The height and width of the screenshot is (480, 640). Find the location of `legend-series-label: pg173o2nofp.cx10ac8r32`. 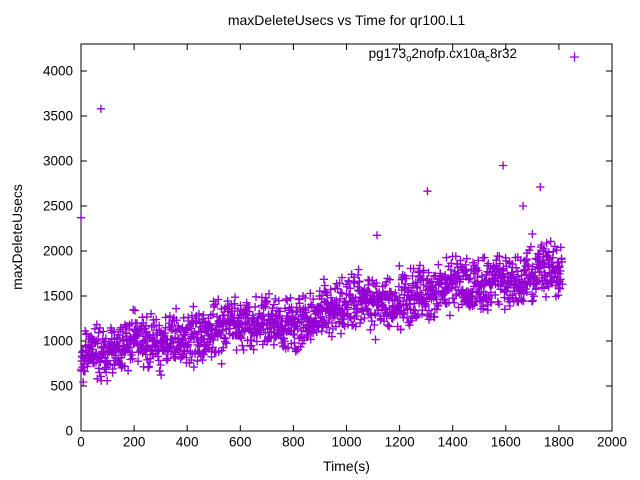

legend-series-label: pg173o2nofp.cx10ac8r32 is located at coordinates (442, 55).